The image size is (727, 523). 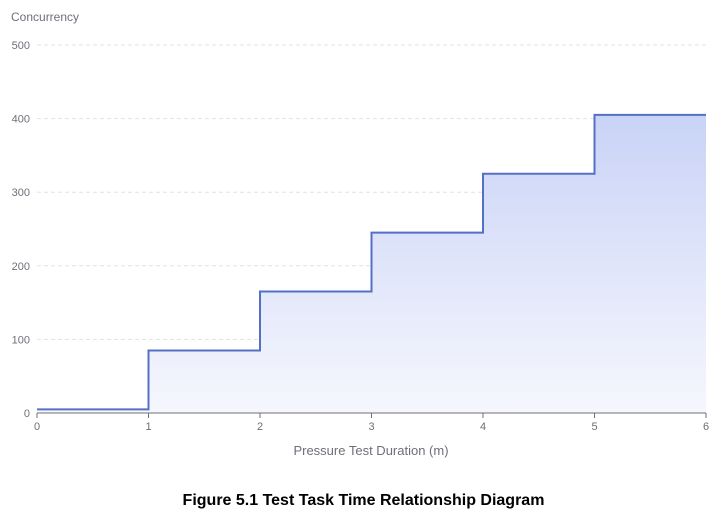 I want to click on x-tick-label-6: 6, so click(x=706, y=427).